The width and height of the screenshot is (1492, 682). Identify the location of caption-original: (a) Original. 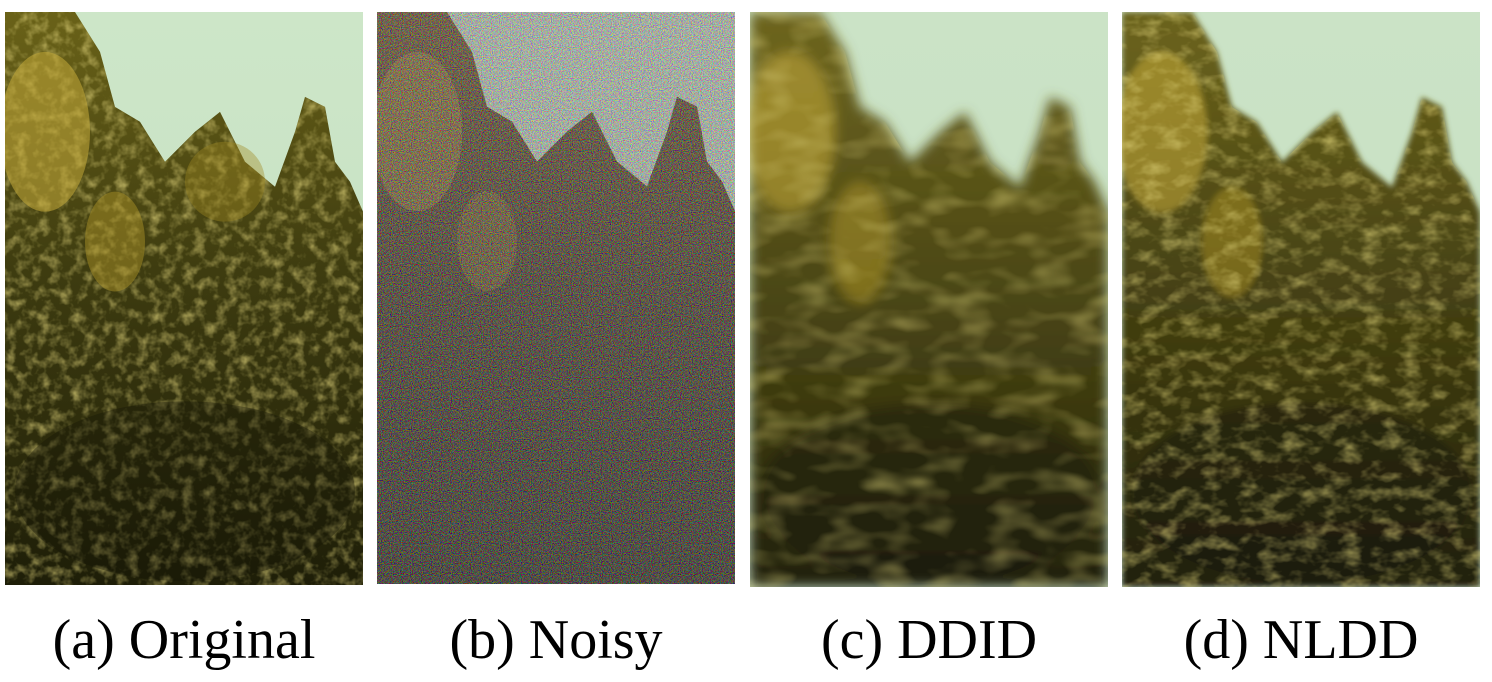
(184, 640).